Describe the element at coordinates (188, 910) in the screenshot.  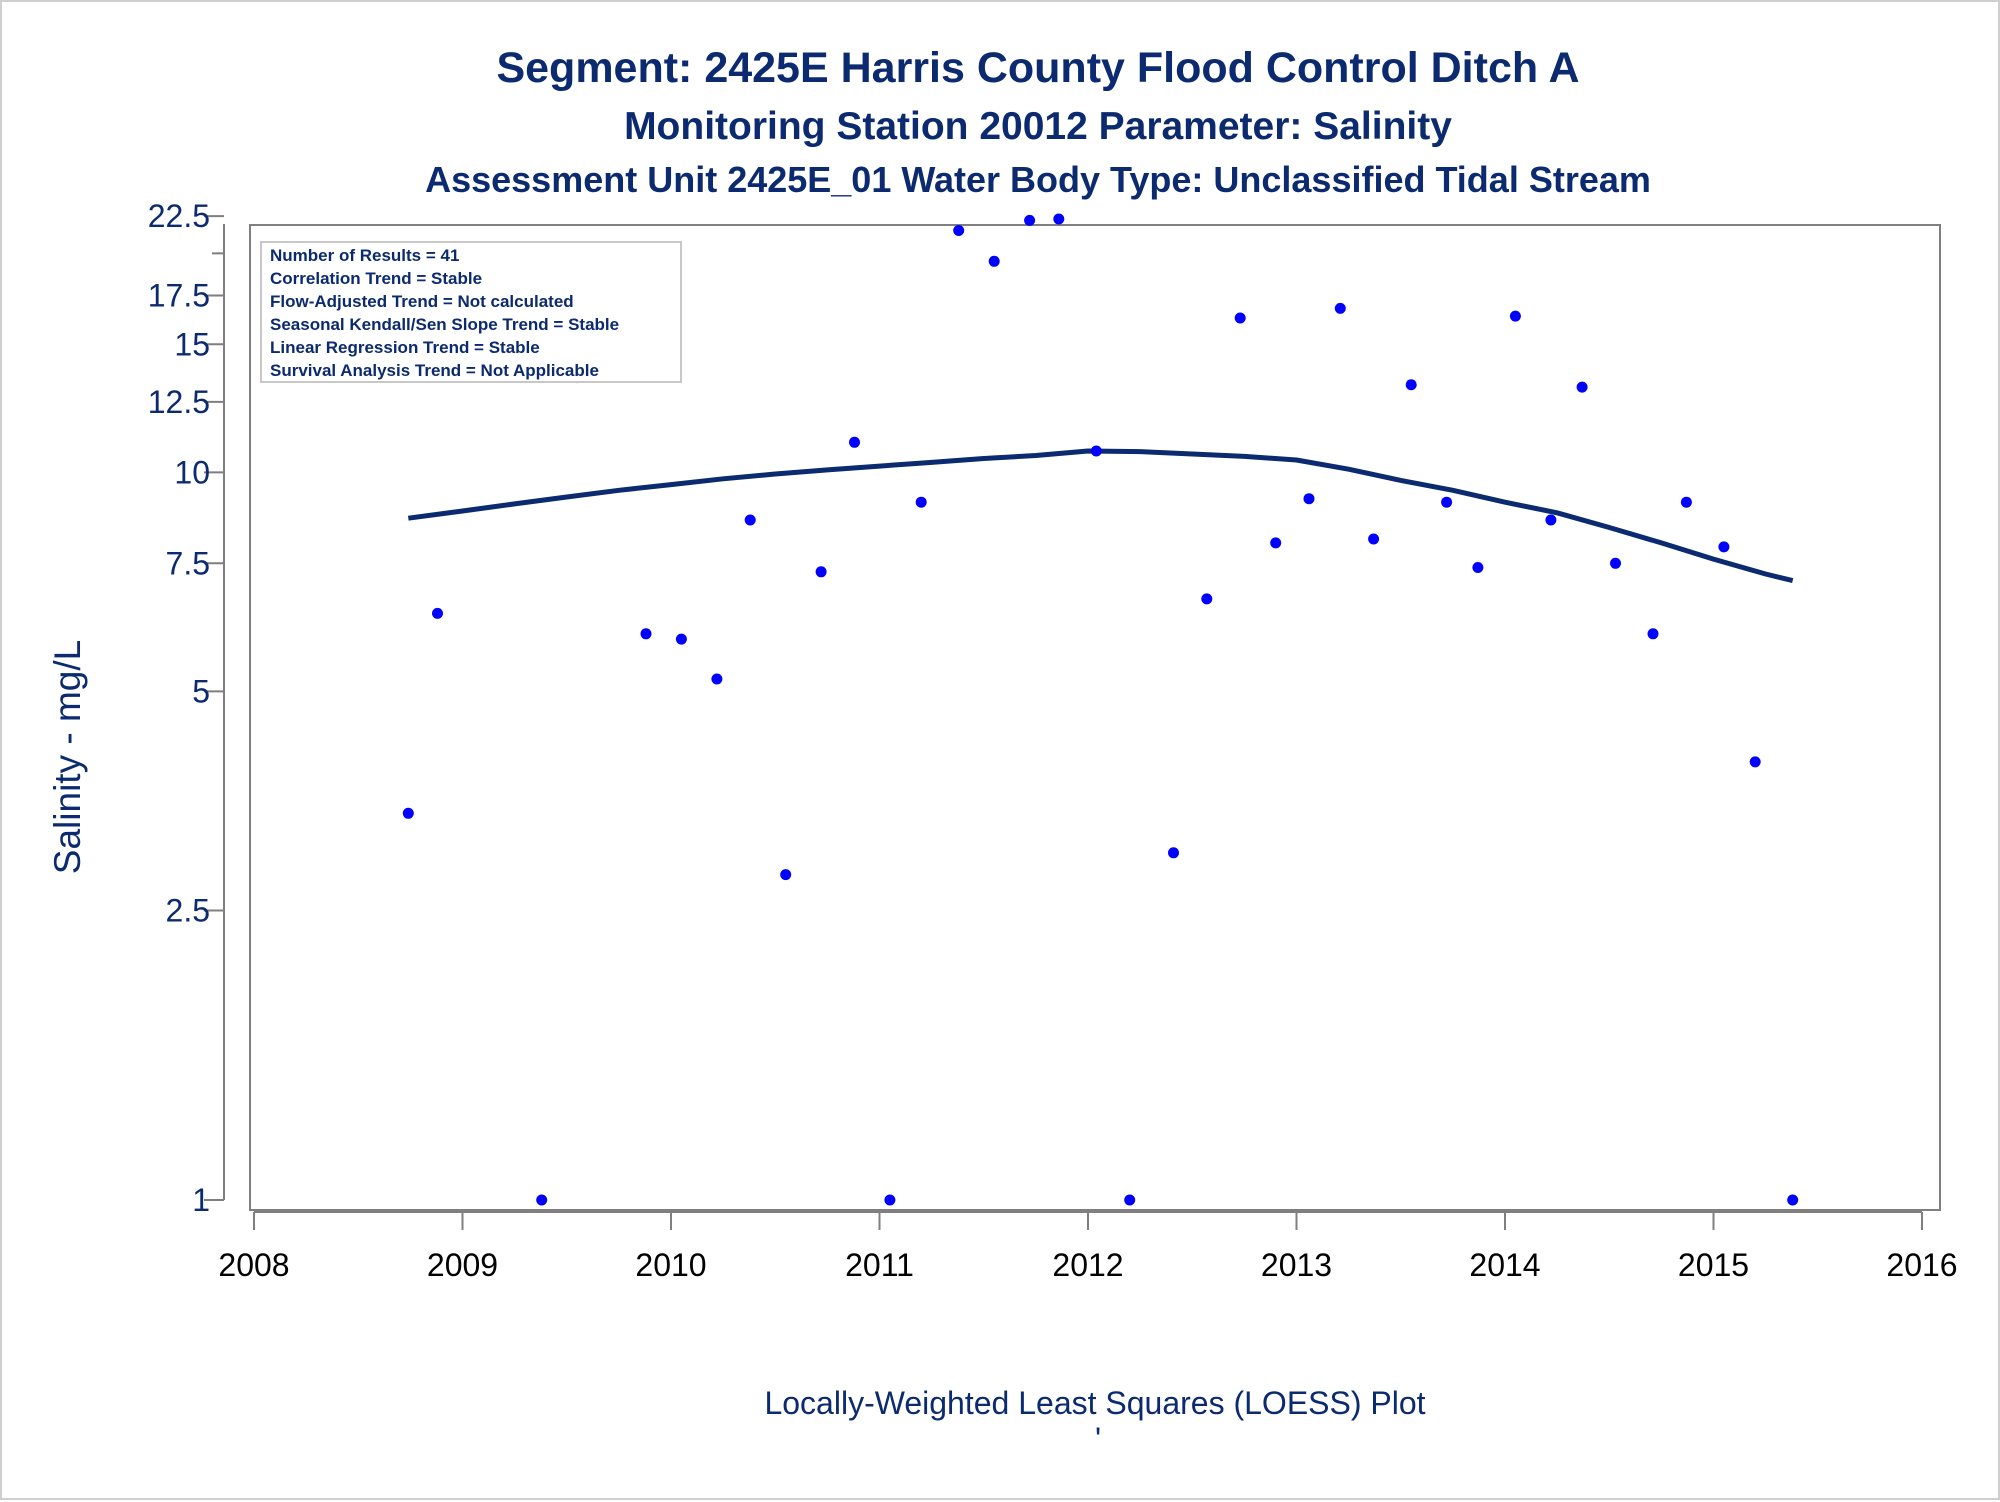
I see `y-tick-label: 2.5` at that location.